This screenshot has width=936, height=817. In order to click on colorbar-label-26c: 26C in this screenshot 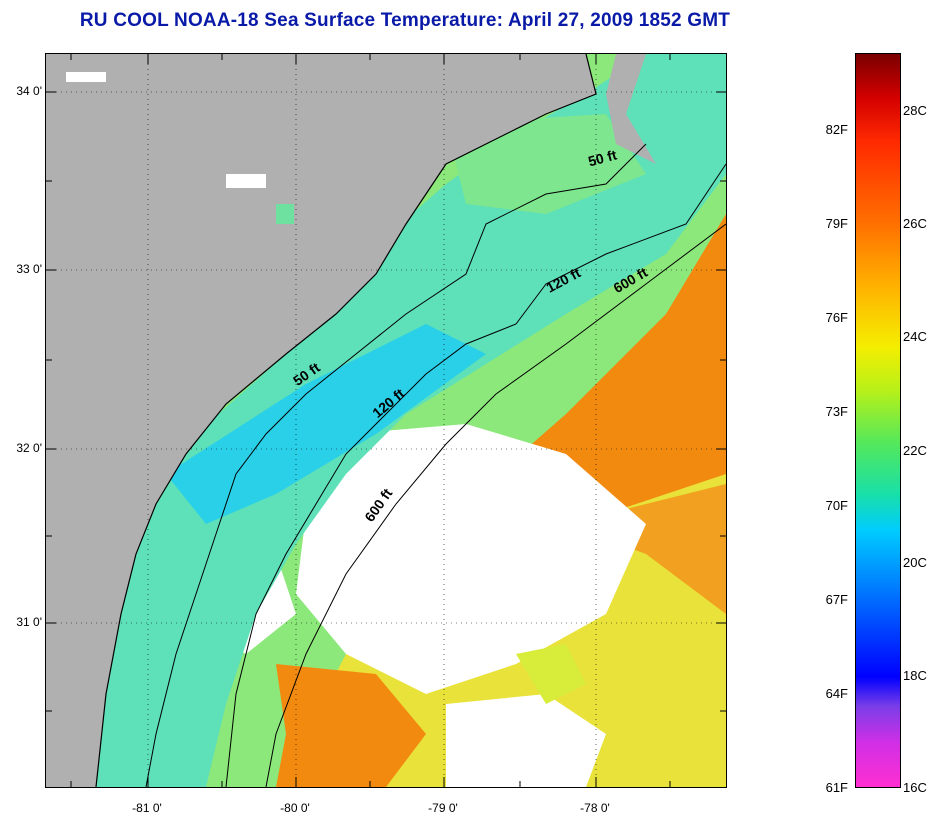, I will do `click(915, 223)`.